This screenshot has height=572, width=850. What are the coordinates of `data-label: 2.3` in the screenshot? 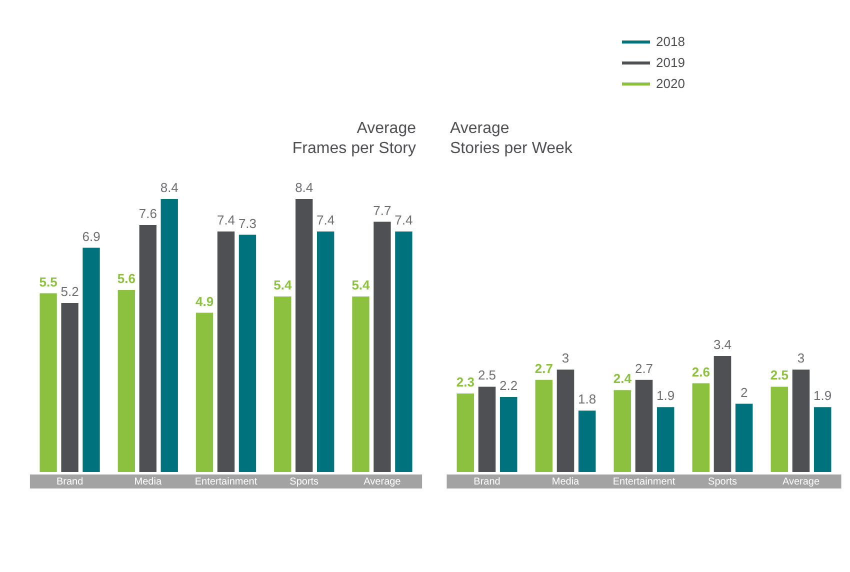 It's located at (465, 382).